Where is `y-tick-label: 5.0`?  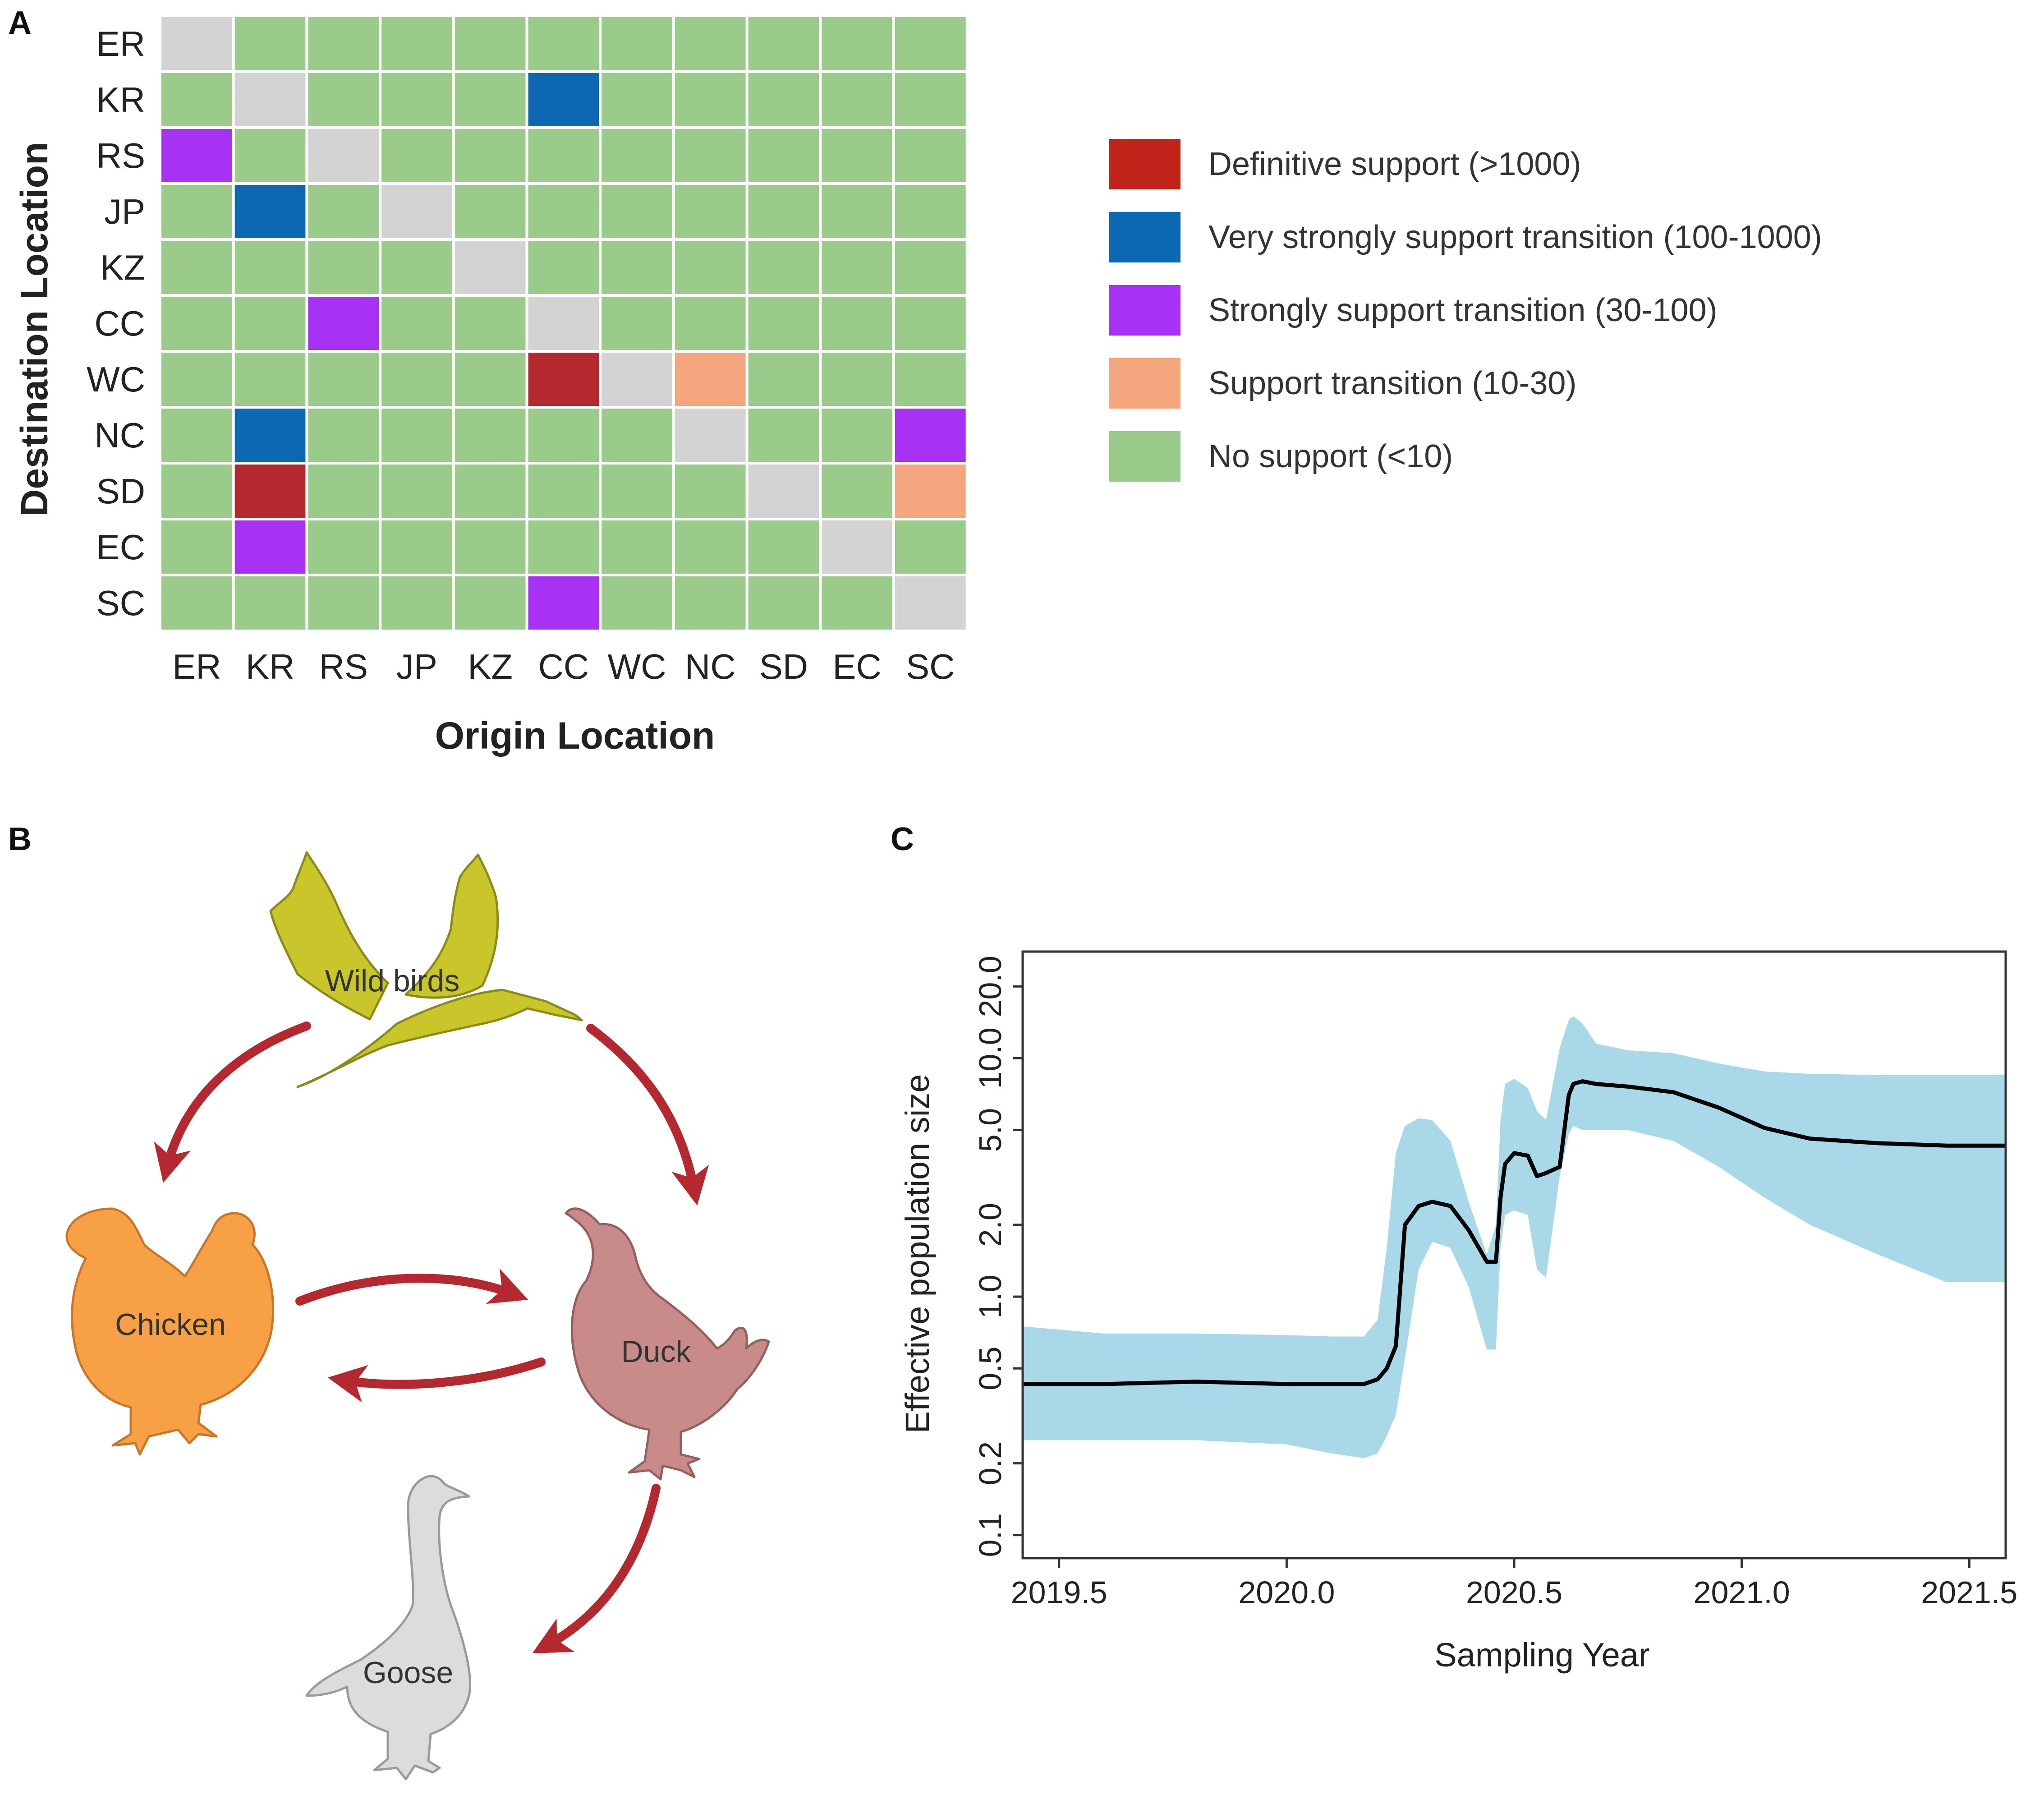
y-tick-label: 5.0 is located at coordinates (991, 1130).